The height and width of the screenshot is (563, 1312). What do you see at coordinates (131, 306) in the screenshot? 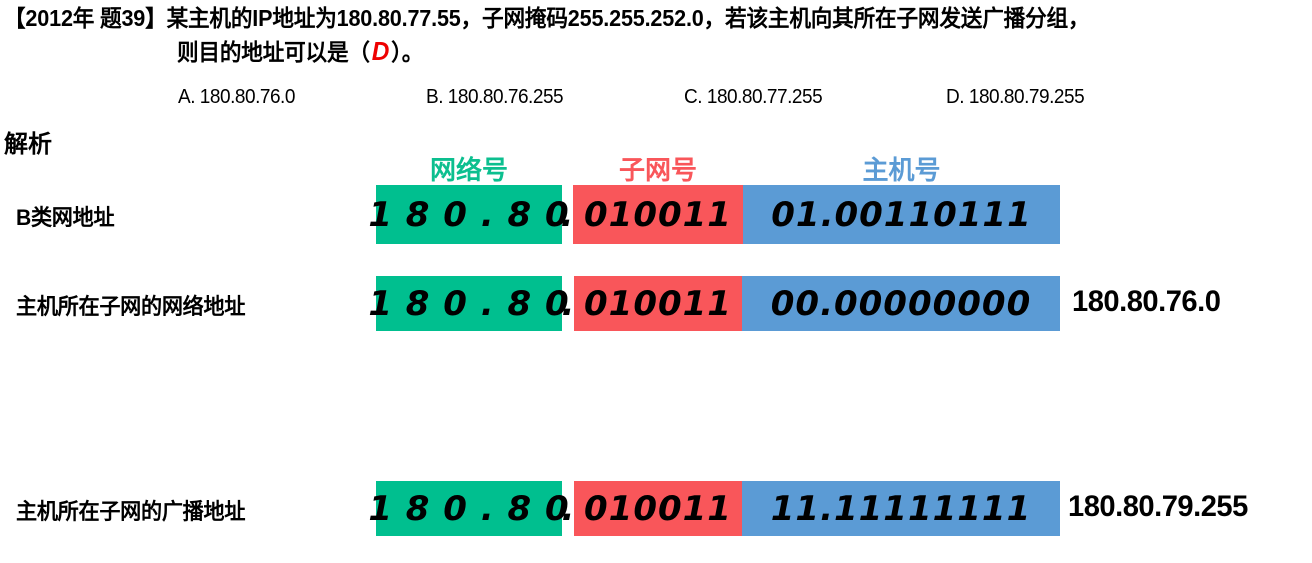
I see `row-label-network-address: 主机所在子网的网络地址` at bounding box center [131, 306].